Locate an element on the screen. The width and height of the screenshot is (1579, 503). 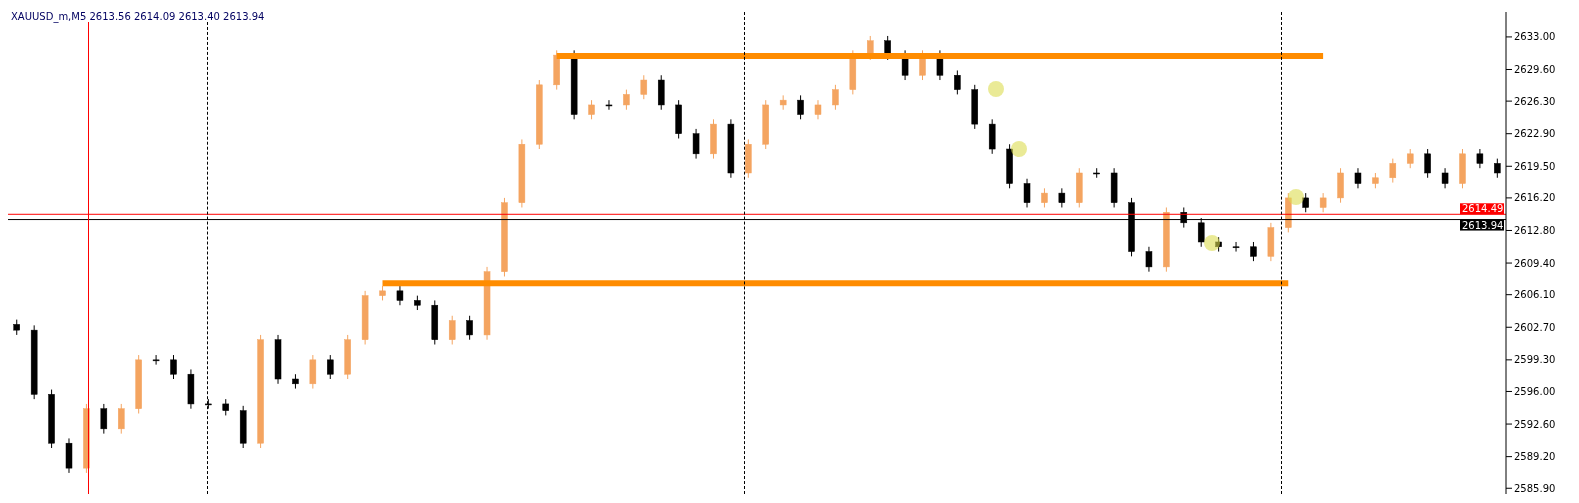
y-tick-label: 2596.00 is located at coordinates (1535, 392).